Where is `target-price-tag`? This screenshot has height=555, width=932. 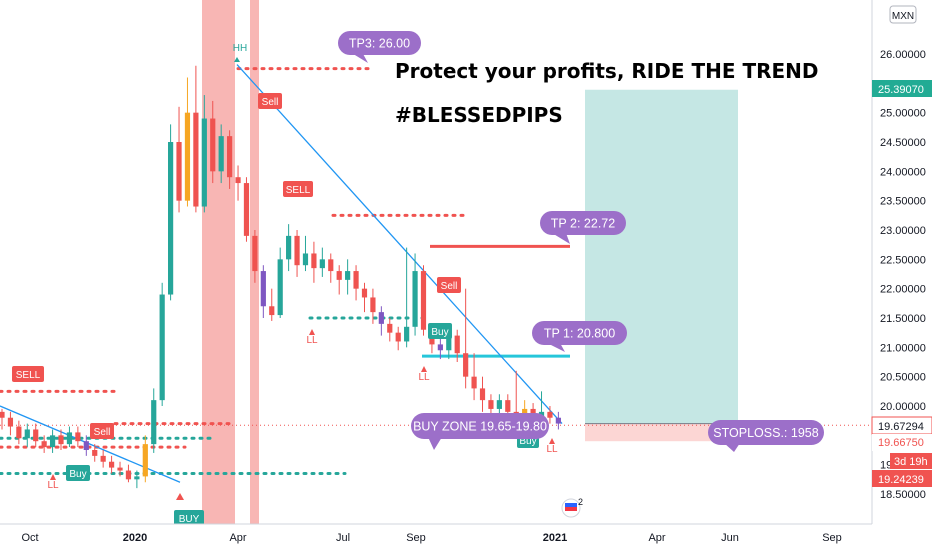 target-price-tag is located at coordinates (902, 88).